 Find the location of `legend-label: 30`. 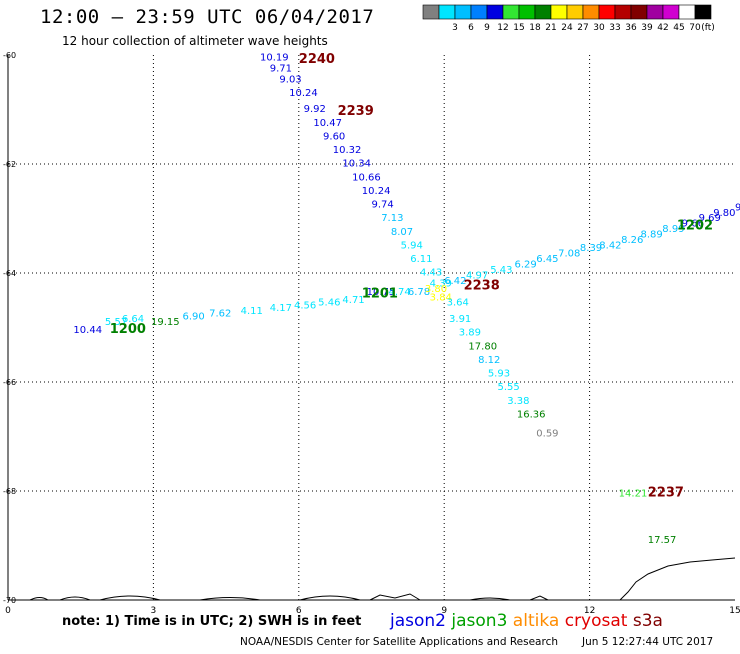

legend-label: 30 is located at coordinates (599, 28).